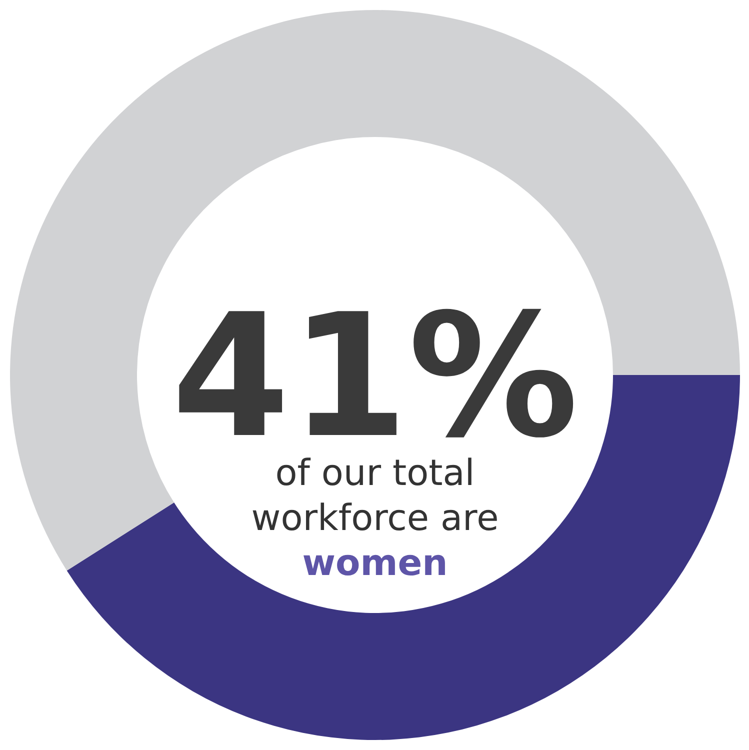 This screenshot has width=749, height=750. I want to click on text: workforce are, so click(375, 518).